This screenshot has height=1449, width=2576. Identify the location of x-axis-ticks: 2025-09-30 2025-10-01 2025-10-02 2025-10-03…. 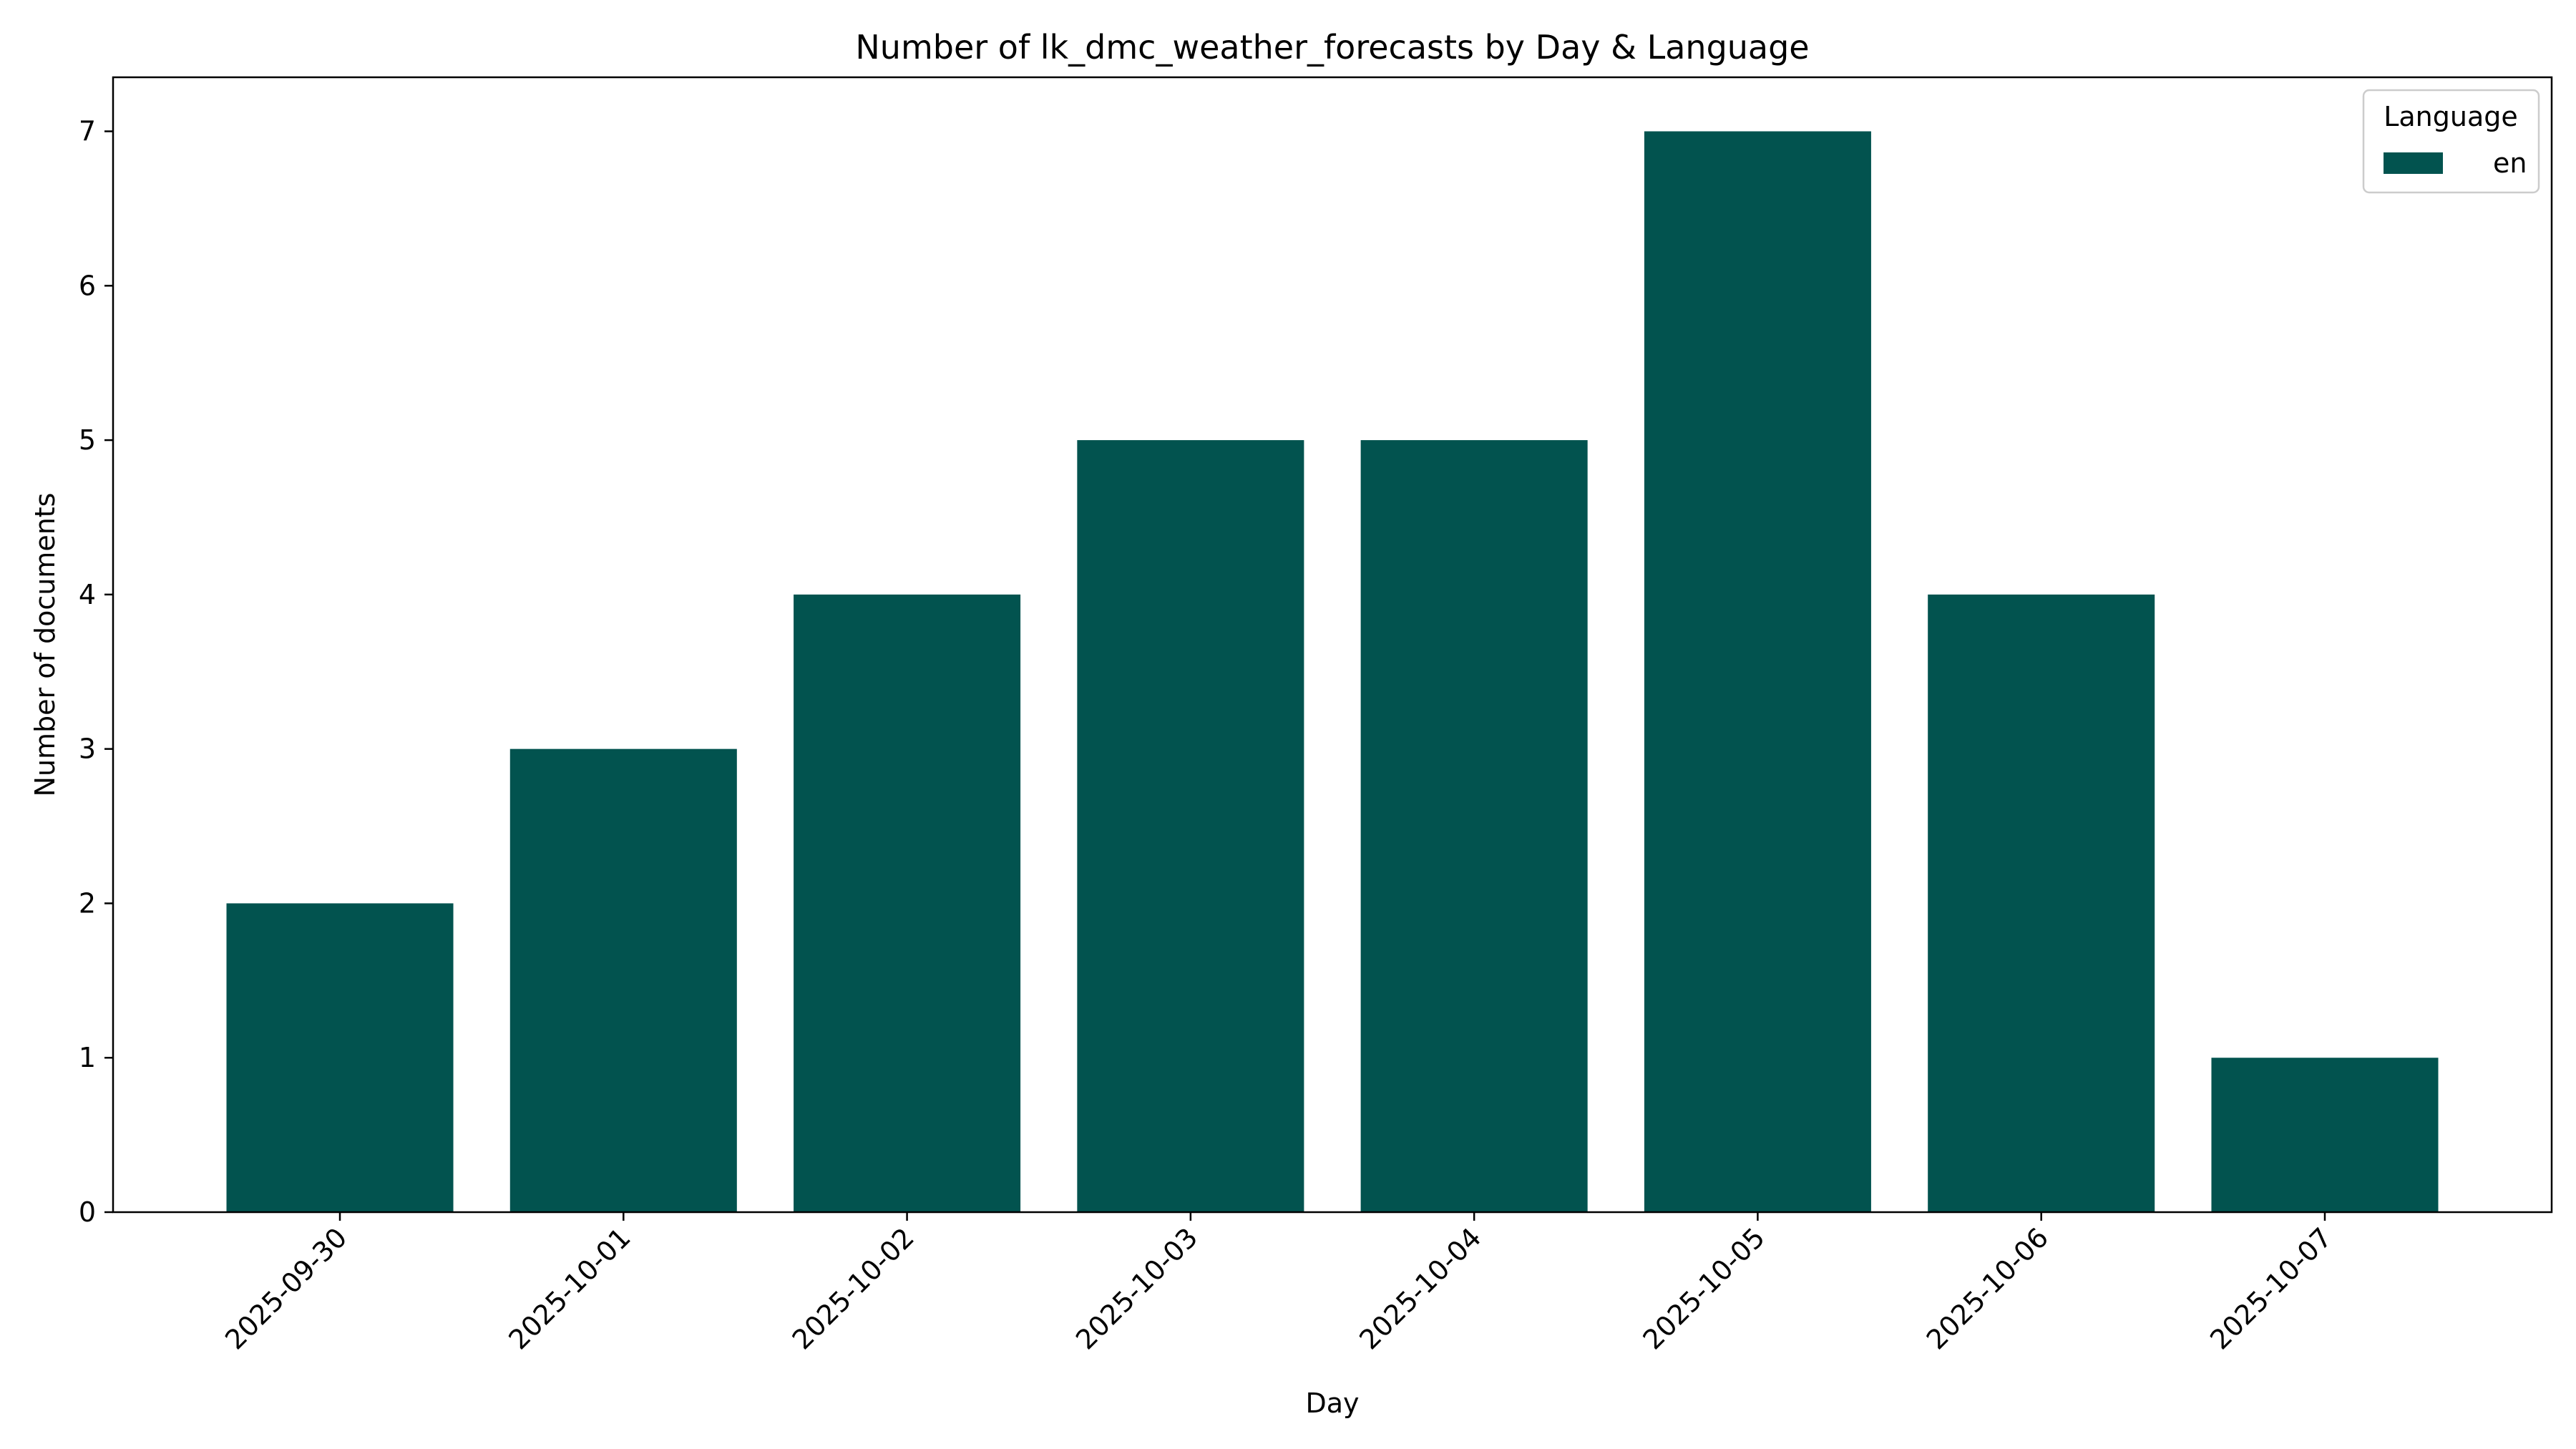
(1278, 1284).